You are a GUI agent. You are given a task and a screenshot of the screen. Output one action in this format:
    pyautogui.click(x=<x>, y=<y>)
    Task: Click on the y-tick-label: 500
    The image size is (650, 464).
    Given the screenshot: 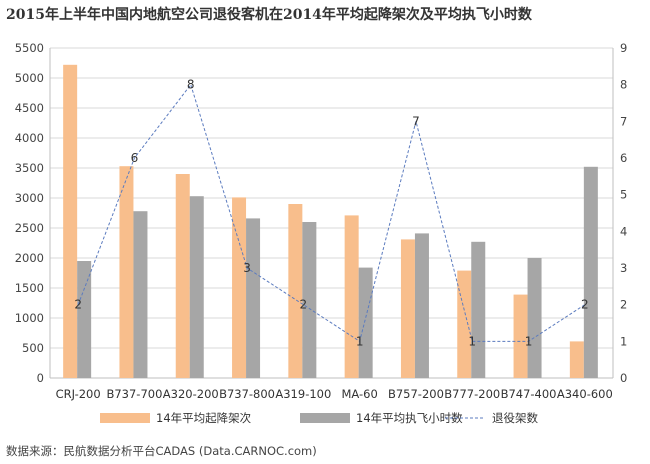 What is the action you would take?
    pyautogui.click(x=33, y=348)
    